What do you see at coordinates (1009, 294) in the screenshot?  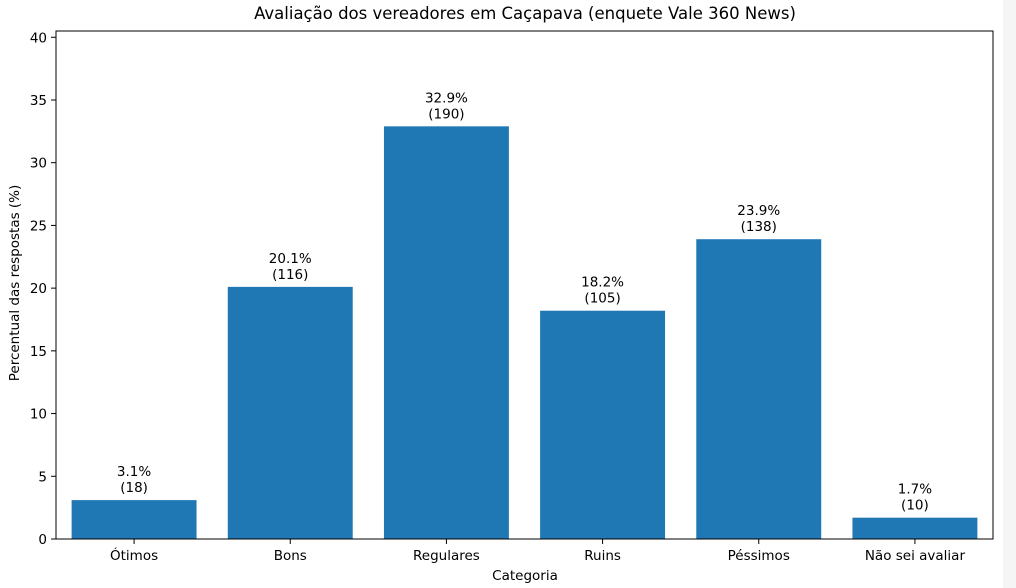 I see `window-edge-strip` at bounding box center [1009, 294].